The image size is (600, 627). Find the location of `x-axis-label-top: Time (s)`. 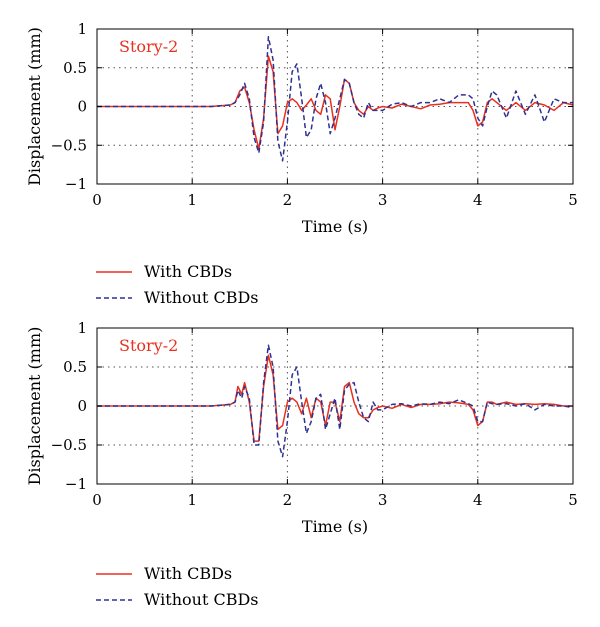

x-axis-label-top: Time (s) is located at coordinates (335, 226).